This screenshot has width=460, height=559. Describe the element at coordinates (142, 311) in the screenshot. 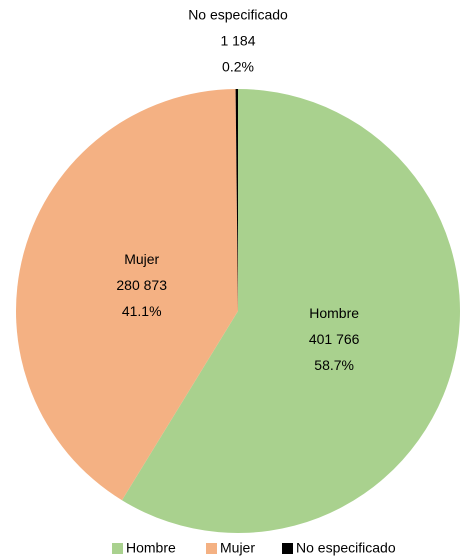

I see `slice-percent-label: 41.1%` at that location.